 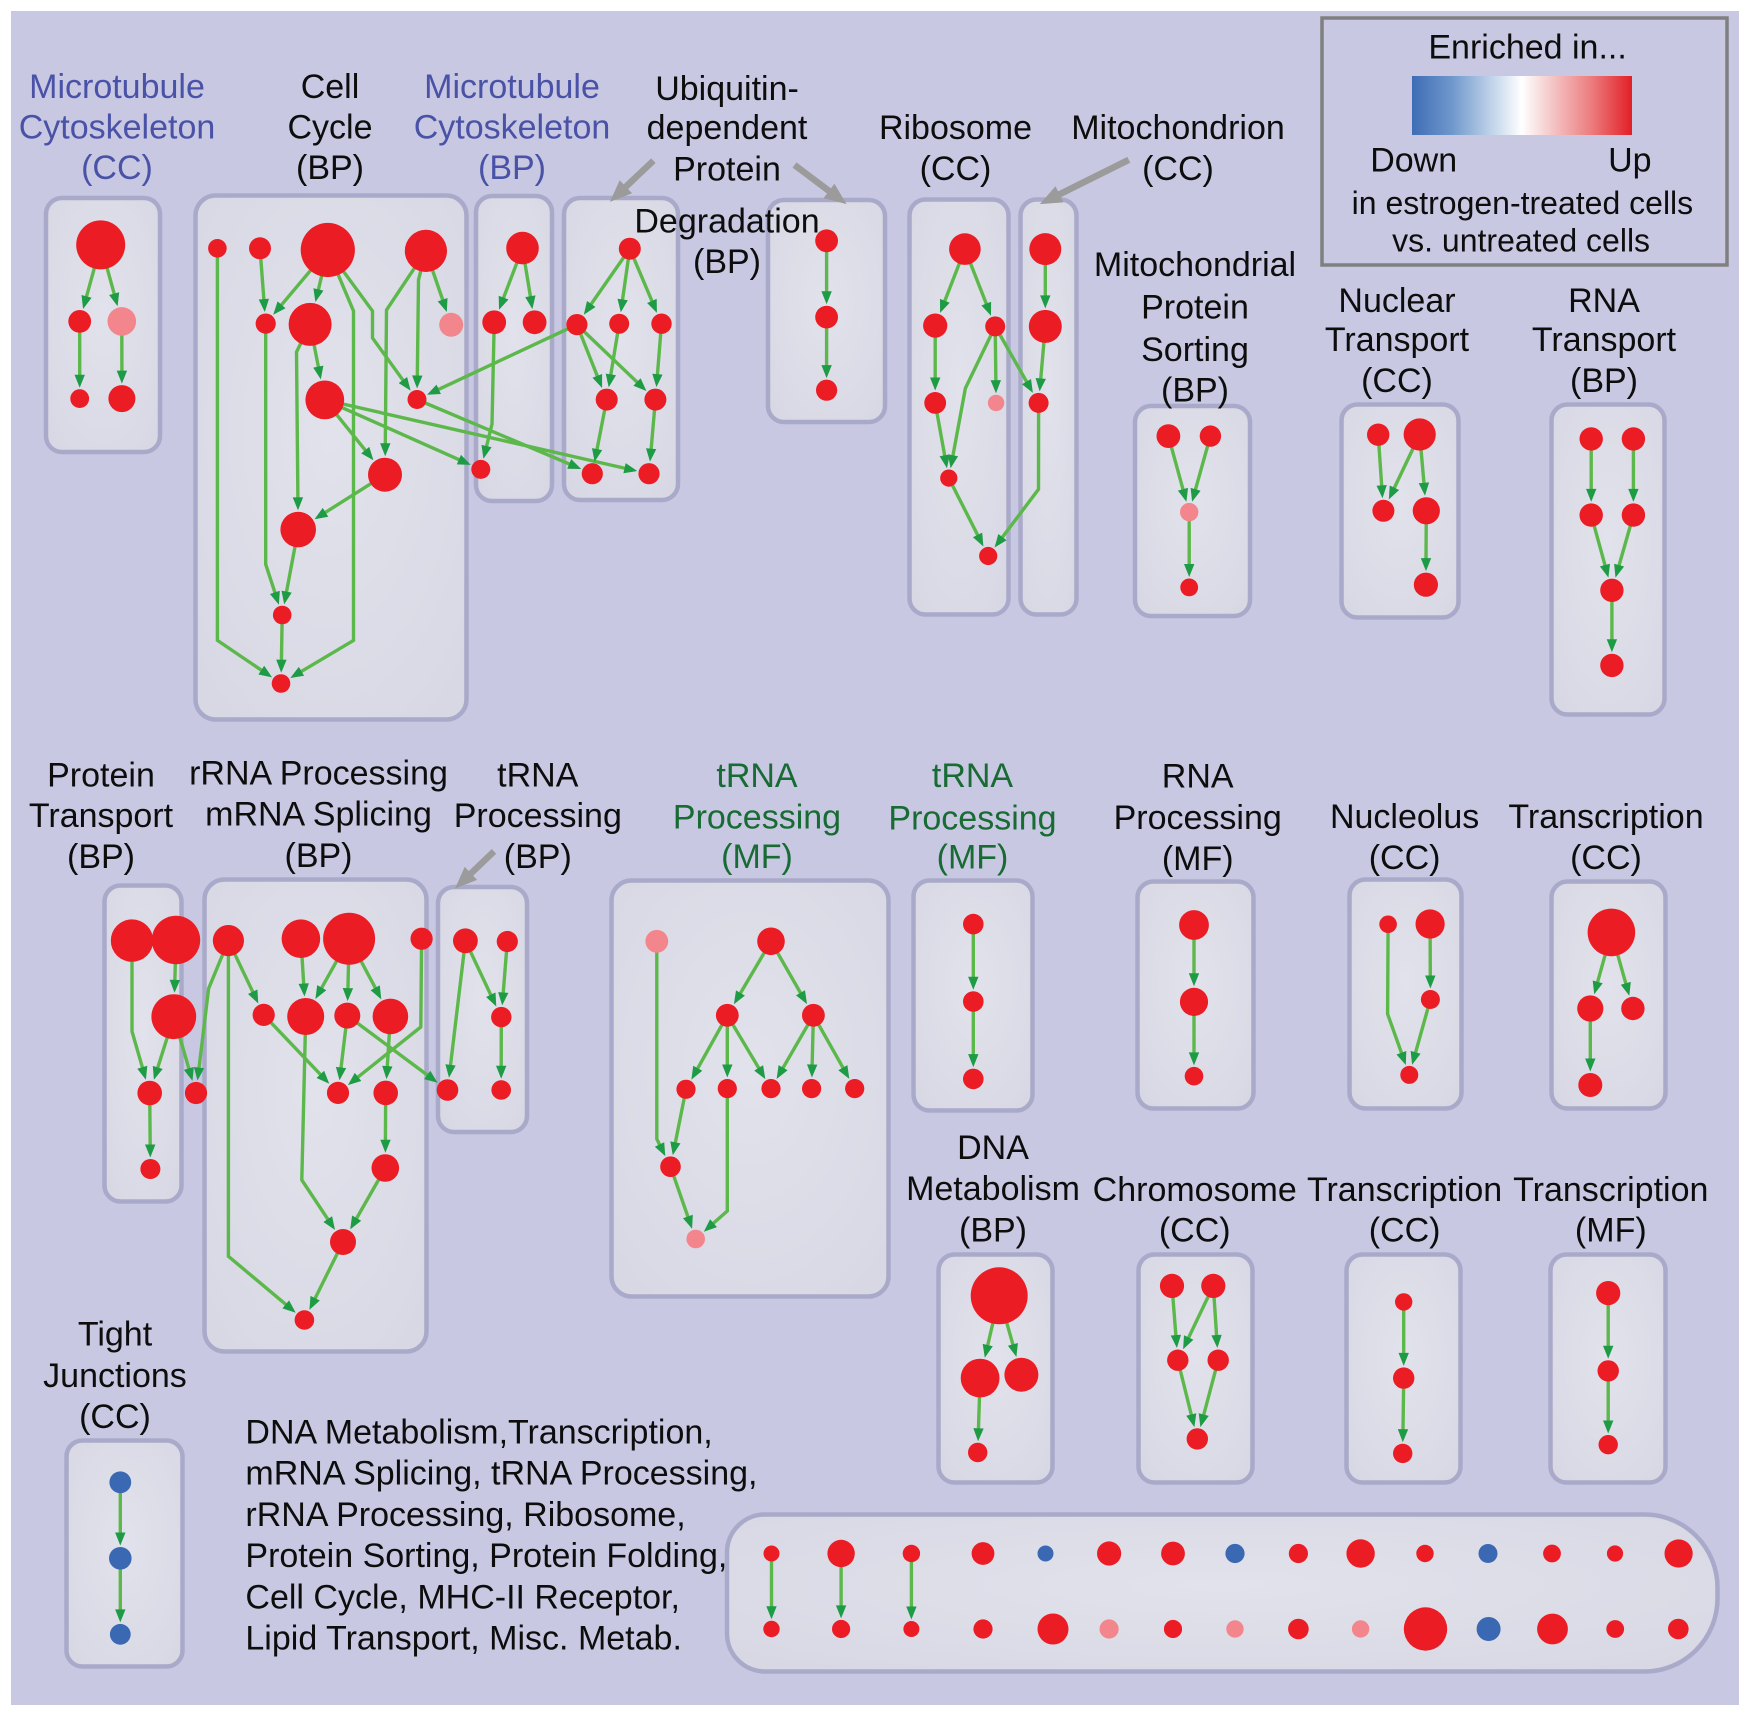 I want to click on svg-text: rRNA Processing, Ribosome,, so click(x=465, y=1515).